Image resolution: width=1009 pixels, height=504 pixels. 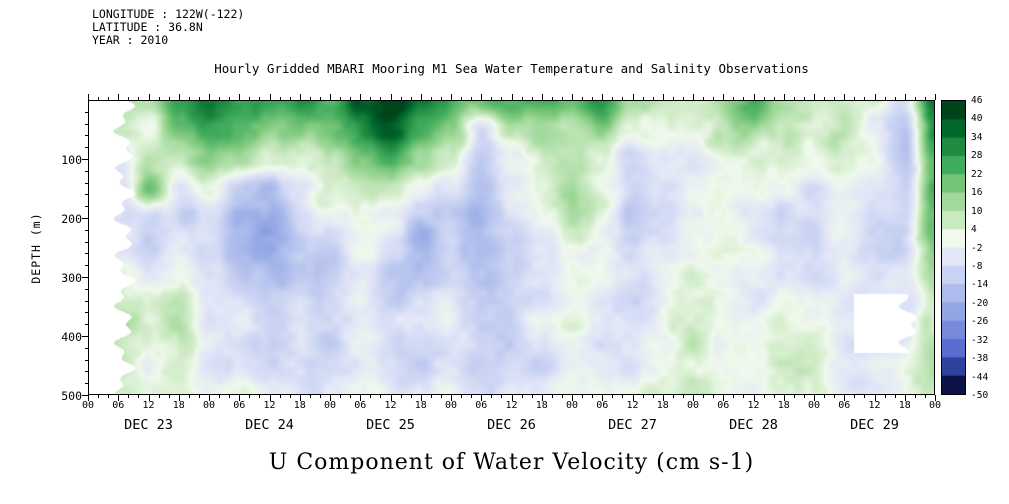 What do you see at coordinates (980, 322) in the screenshot?
I see `colorbar-tick-label: -26` at bounding box center [980, 322].